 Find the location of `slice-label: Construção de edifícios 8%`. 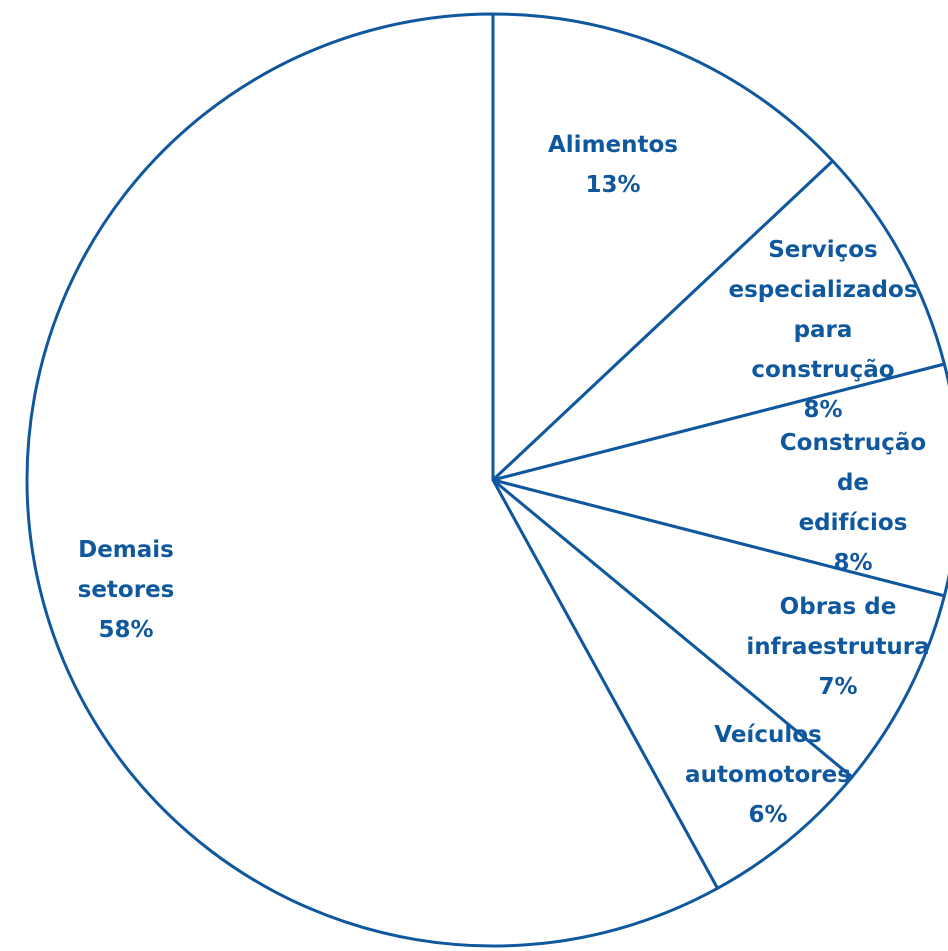

slice-label: Construção de edifícios 8% is located at coordinates (853, 503).